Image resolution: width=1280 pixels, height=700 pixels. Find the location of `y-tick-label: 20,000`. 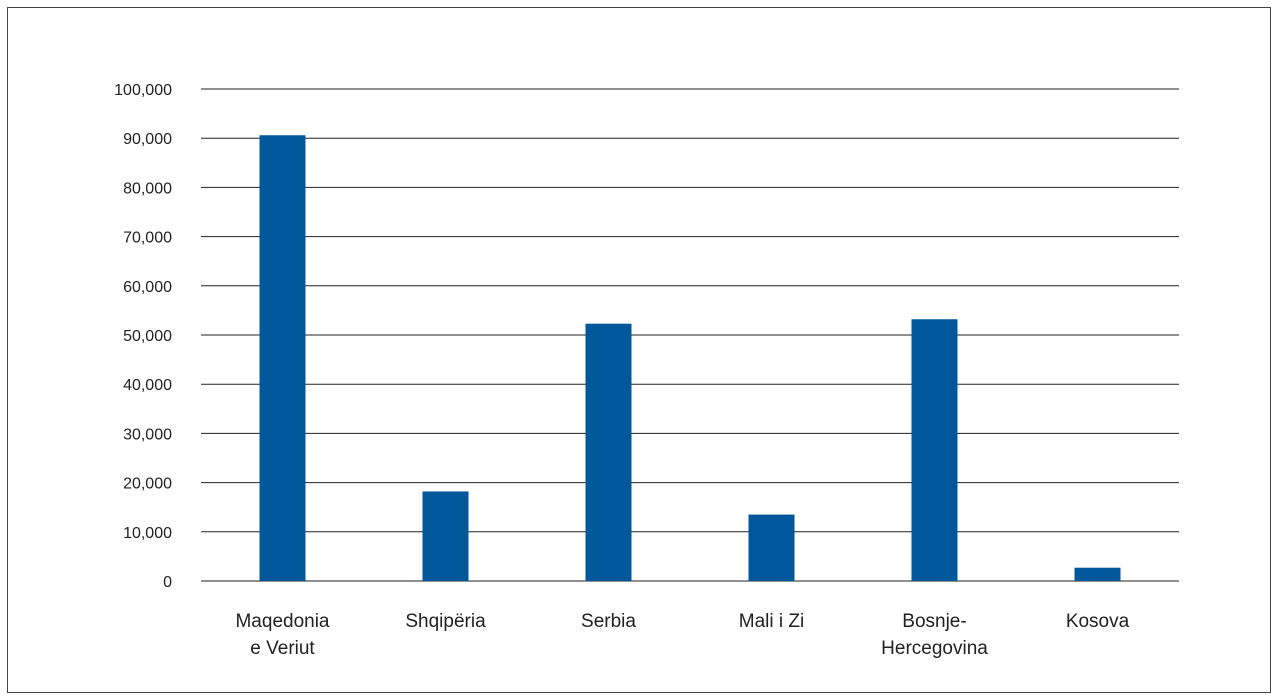

y-tick-label: 20,000 is located at coordinates (147, 484).